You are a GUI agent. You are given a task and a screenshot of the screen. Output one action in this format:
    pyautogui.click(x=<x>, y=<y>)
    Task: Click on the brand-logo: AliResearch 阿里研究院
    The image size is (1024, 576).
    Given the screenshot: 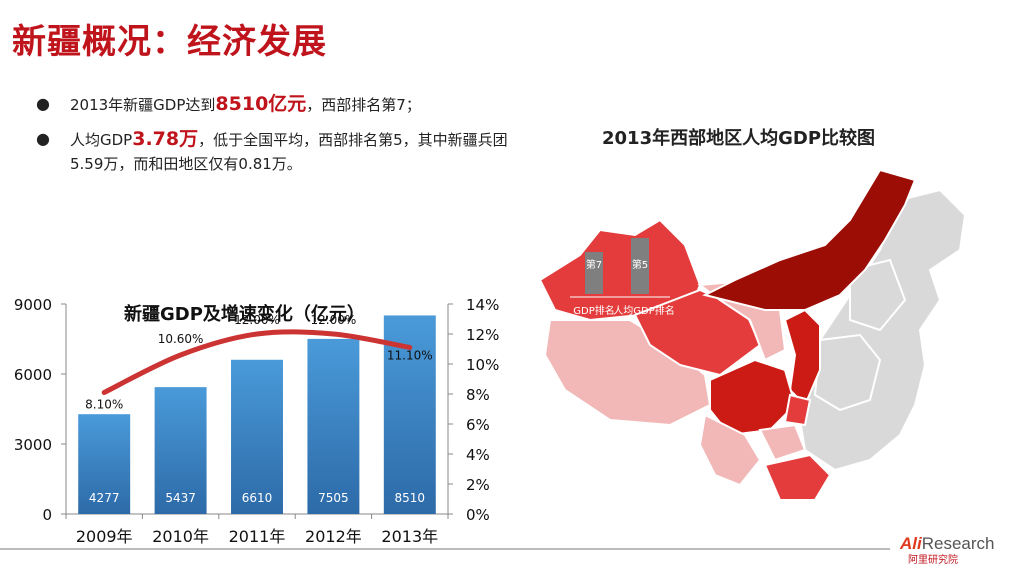 What is the action you would take?
    pyautogui.click(x=947, y=550)
    